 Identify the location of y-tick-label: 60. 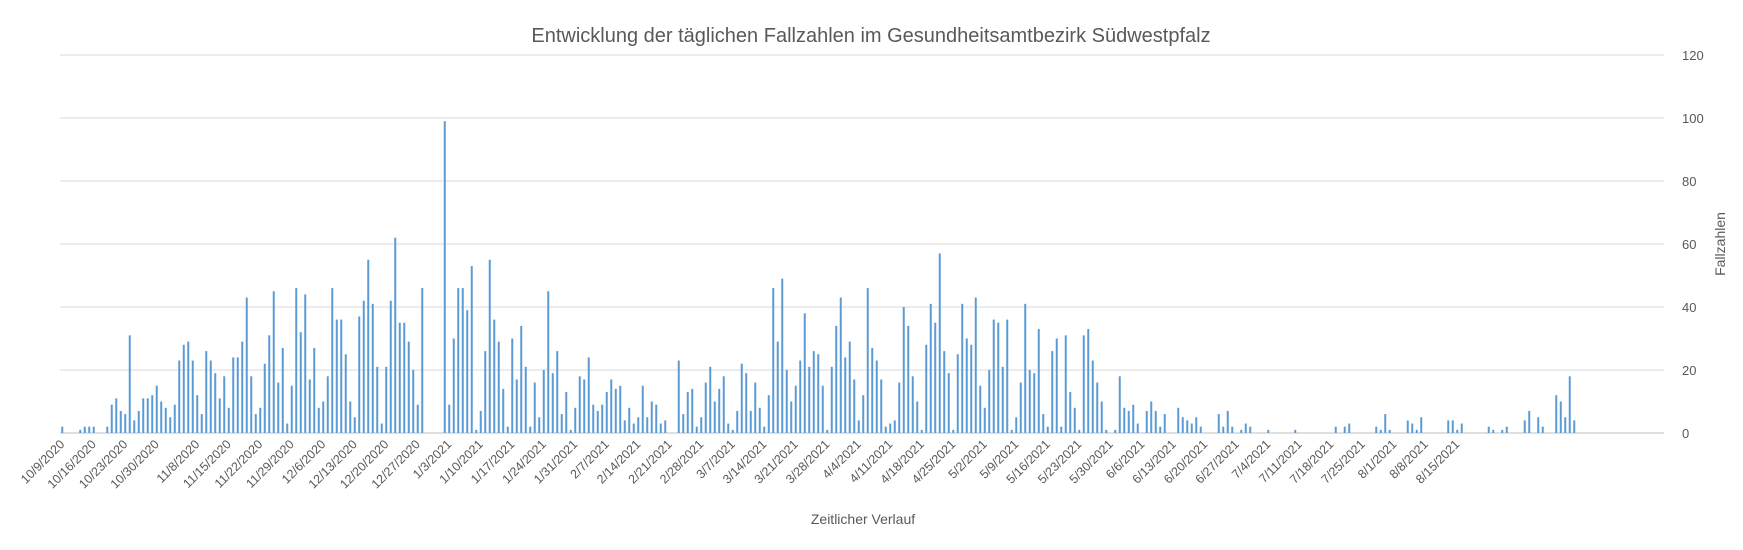
(1689, 244).